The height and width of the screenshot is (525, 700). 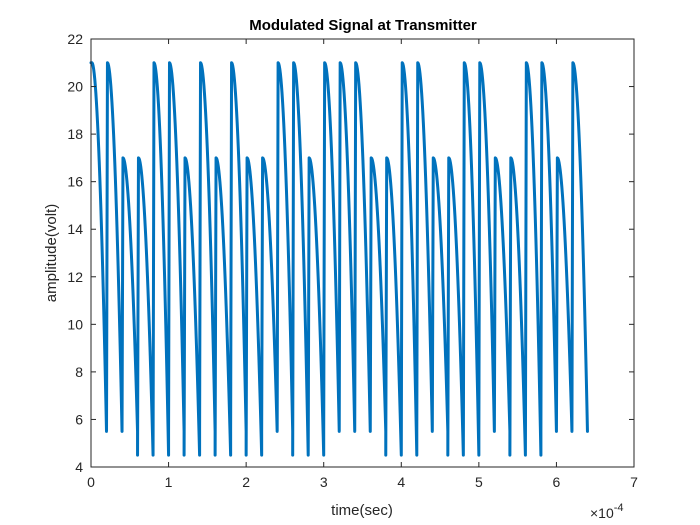 What do you see at coordinates (75, 324) in the screenshot?
I see `y-tick-label: 10` at bounding box center [75, 324].